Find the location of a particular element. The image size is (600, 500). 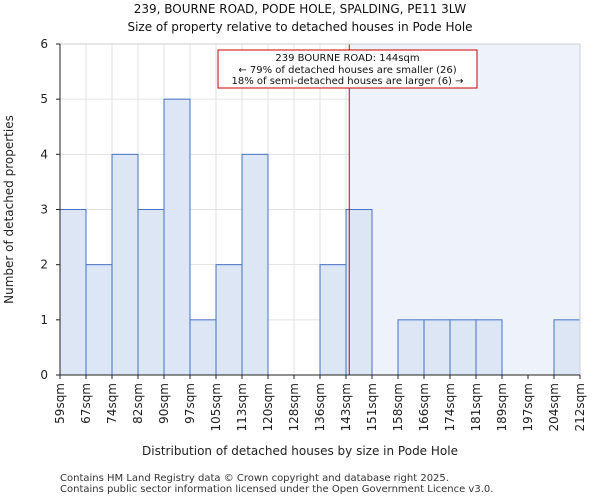

x-tick-label: 128sqm is located at coordinates (294, 407).